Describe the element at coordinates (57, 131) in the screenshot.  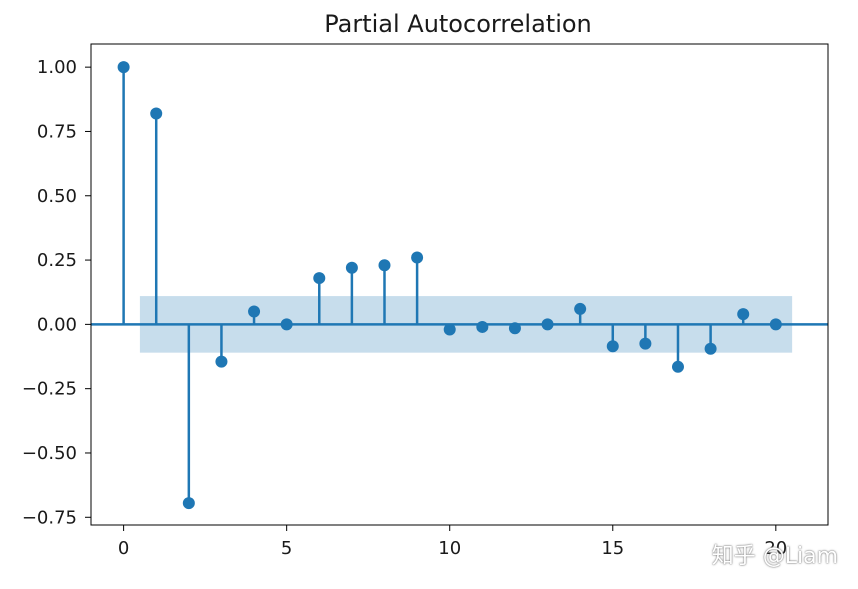
I see `y-tick-label-1: 0.75` at that location.